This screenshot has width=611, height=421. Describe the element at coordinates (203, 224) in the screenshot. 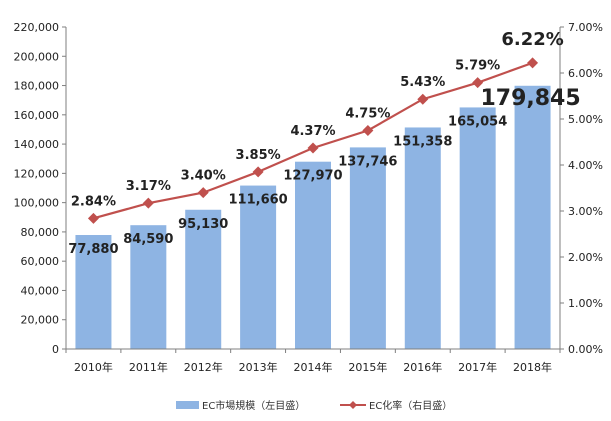

I see `bar-data-label: 95,130` at that location.